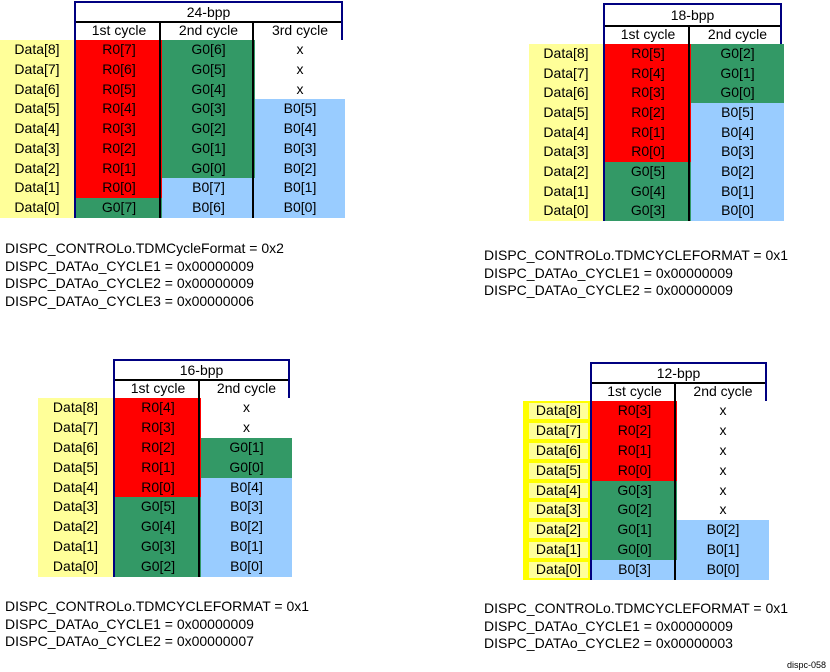  Describe the element at coordinates (692, 16) in the screenshot. I see `table-title: 18-bpp` at that location.